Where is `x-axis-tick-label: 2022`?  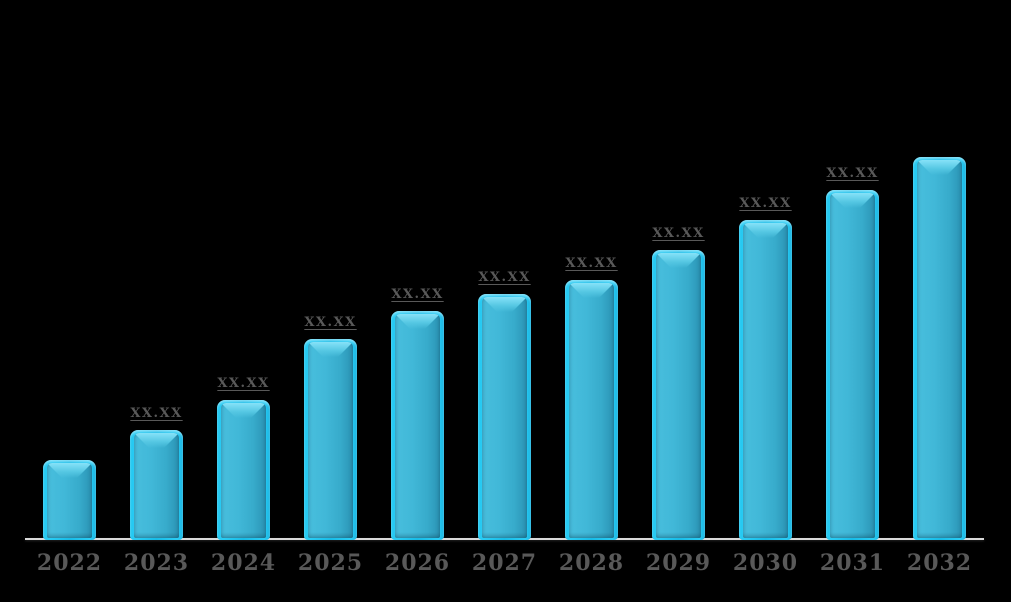 x-axis-tick-label: 2022 is located at coordinates (69, 563).